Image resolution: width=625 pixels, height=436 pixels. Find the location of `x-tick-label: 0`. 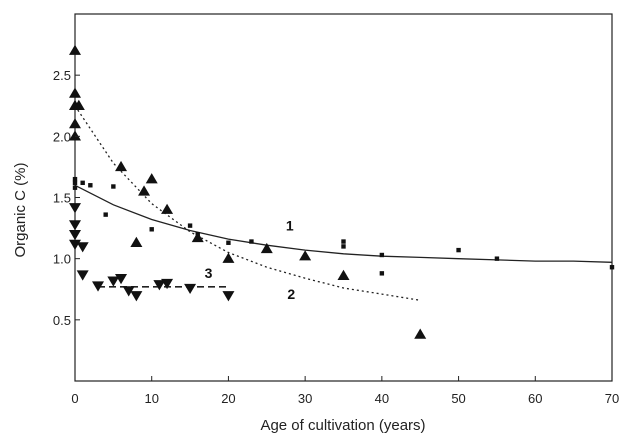

x-tick-label: 0 is located at coordinates (74, 398).